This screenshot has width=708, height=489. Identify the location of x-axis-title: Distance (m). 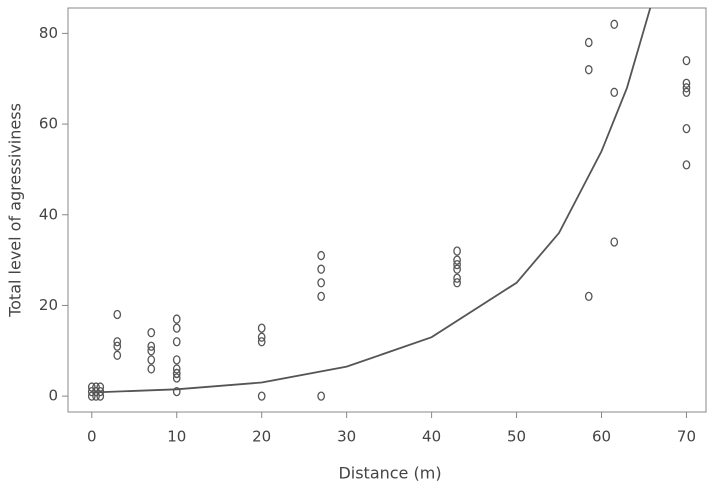
(389, 473).